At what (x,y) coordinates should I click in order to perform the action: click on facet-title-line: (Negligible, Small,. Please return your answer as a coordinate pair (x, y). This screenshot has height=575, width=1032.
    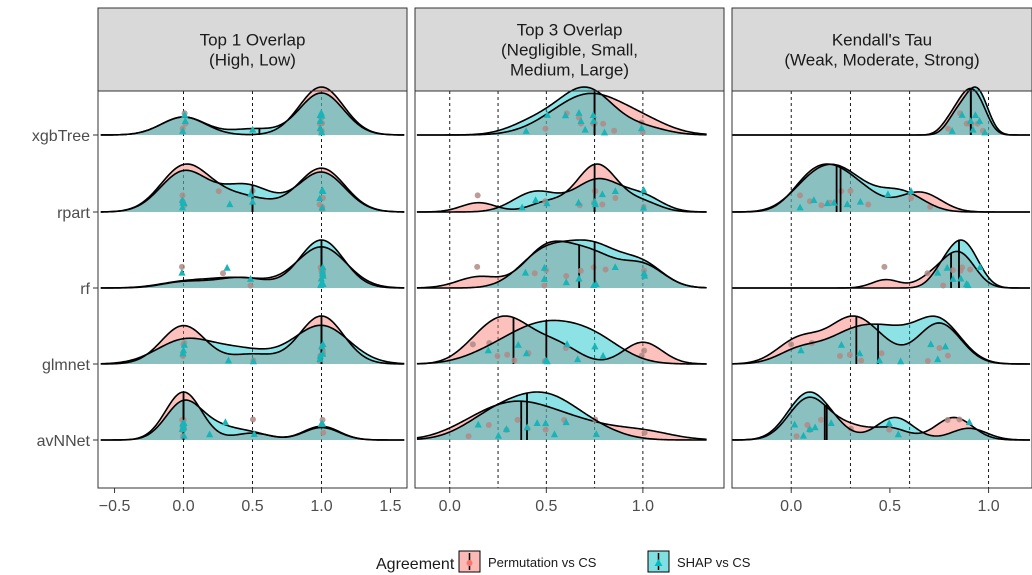
    Looking at the image, I should click on (569, 50).